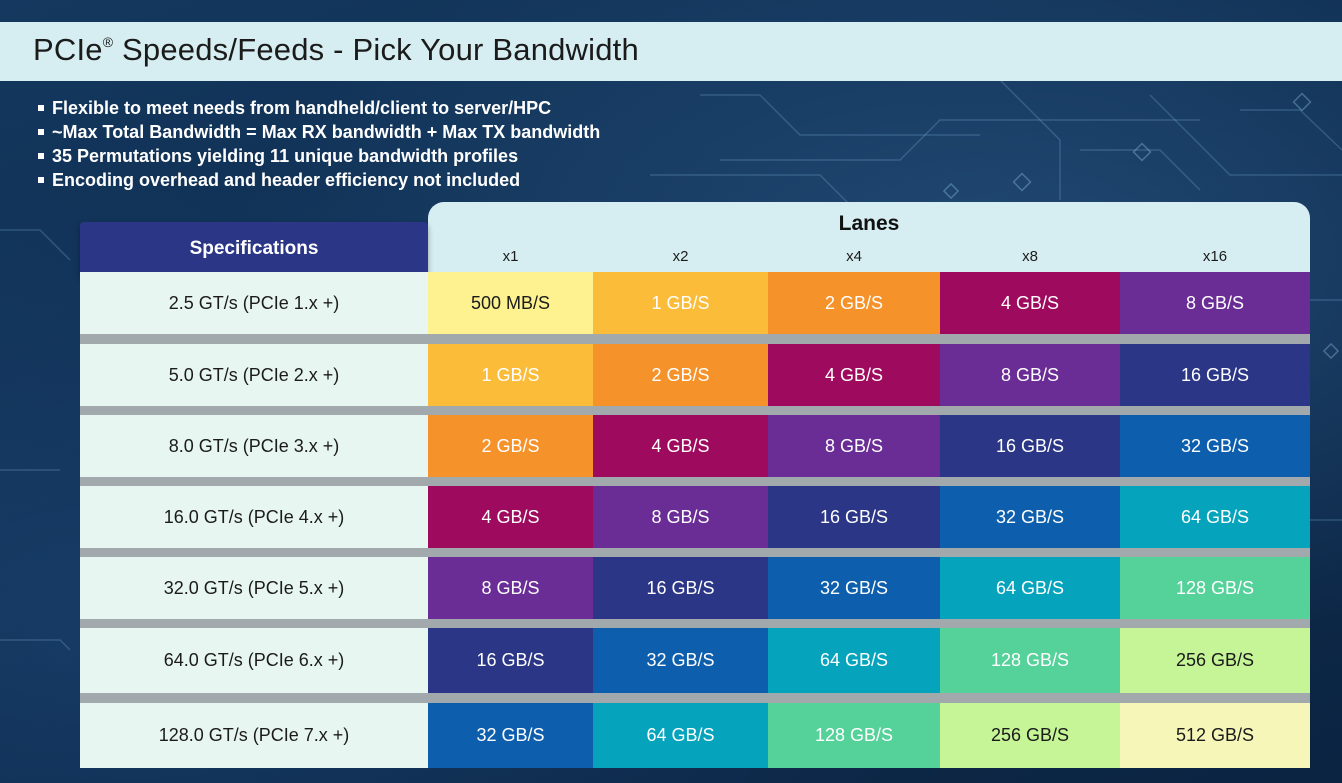 The width and height of the screenshot is (1342, 783). Describe the element at coordinates (254, 375) in the screenshot. I see `spec-cell: 5.0 GT/s (PCIe 2.x +)` at that location.